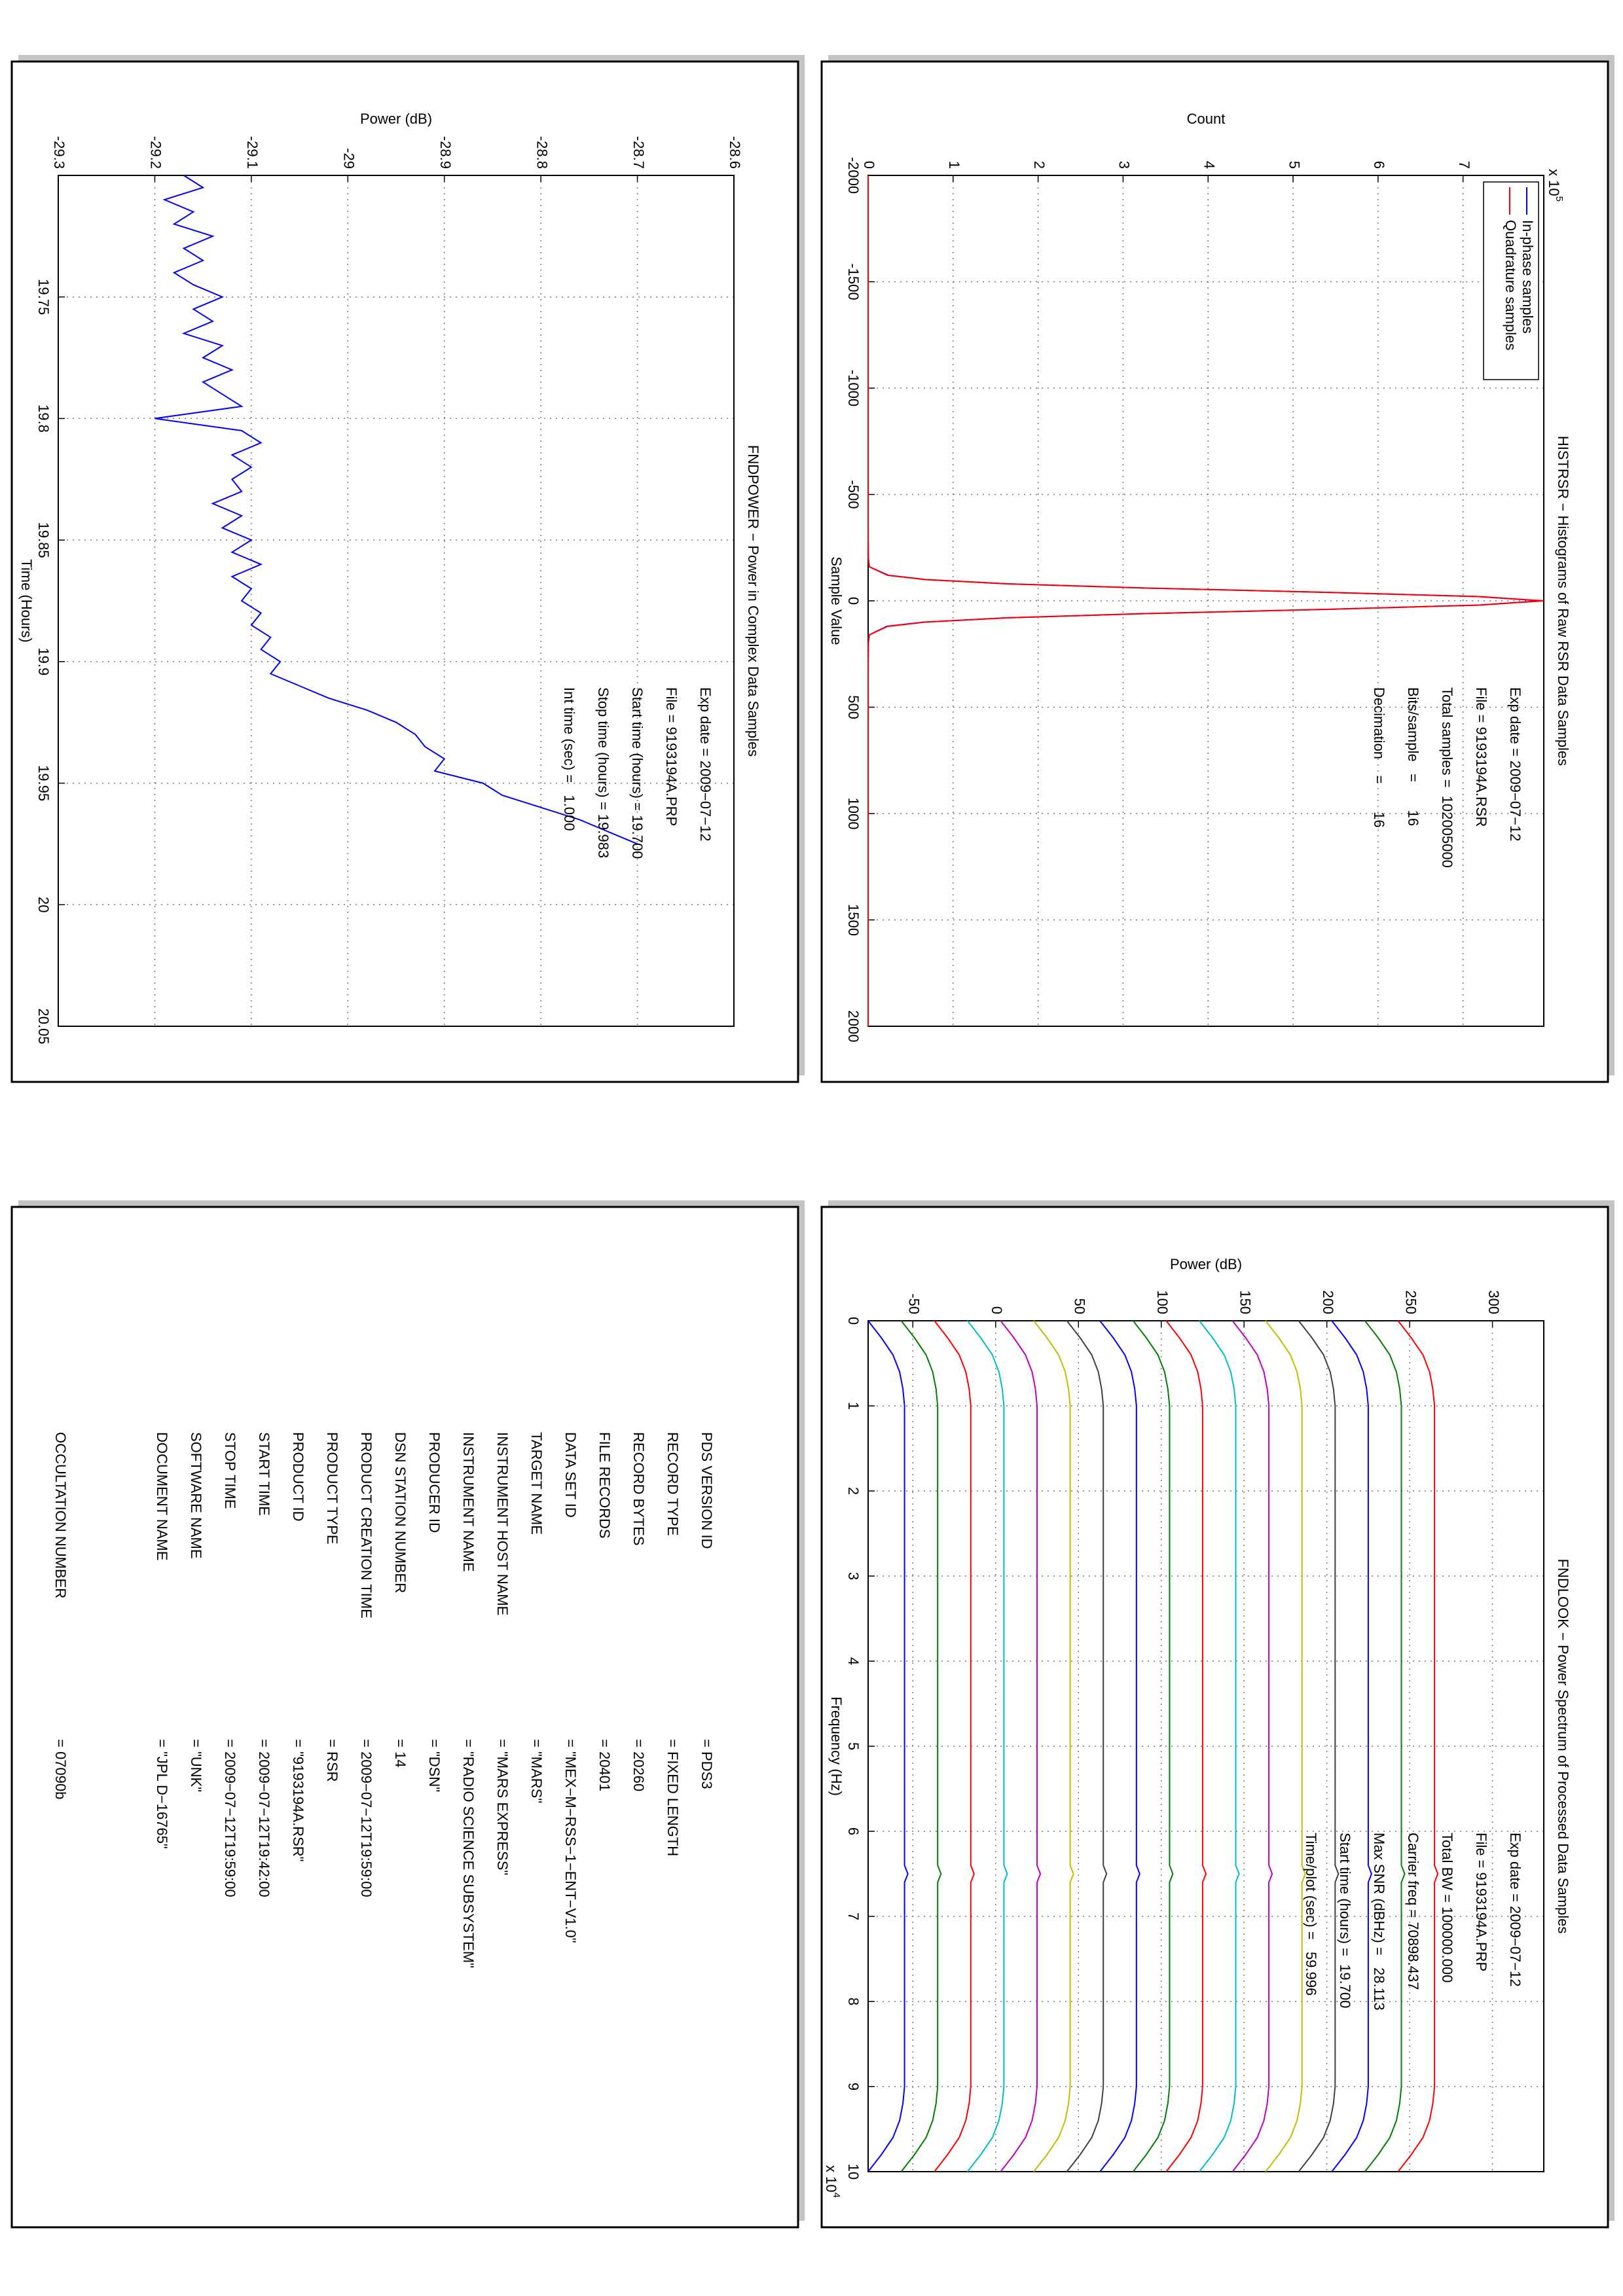  What do you see at coordinates (1294, 165) in the screenshot?
I see `y-tick-label: 5` at bounding box center [1294, 165].